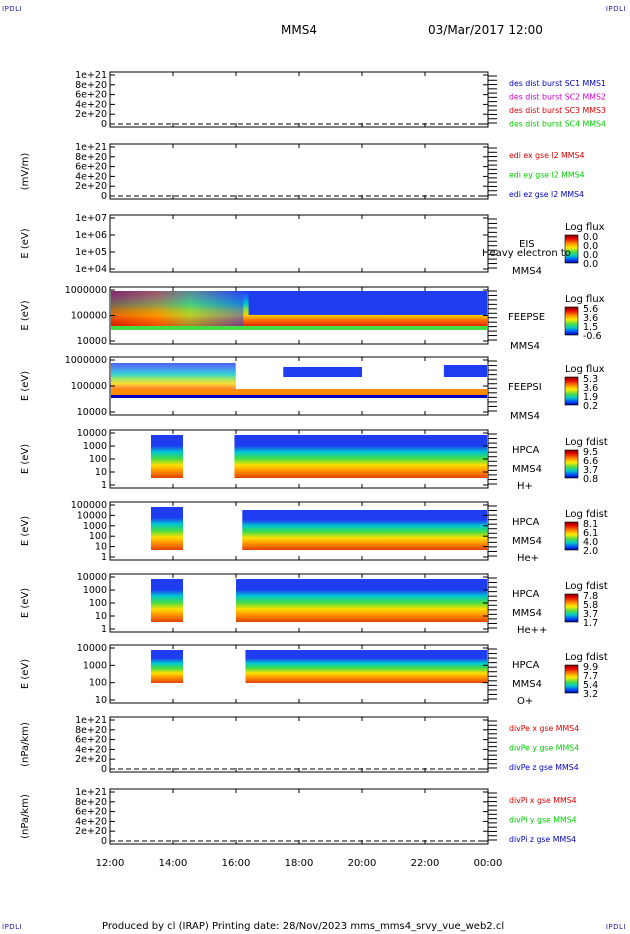 Image resolution: width=630 pixels, height=934 pixels. What do you see at coordinates (590, 605) in the screenshot?
I see `colorbar-tick-label: 5.8` at bounding box center [590, 605].